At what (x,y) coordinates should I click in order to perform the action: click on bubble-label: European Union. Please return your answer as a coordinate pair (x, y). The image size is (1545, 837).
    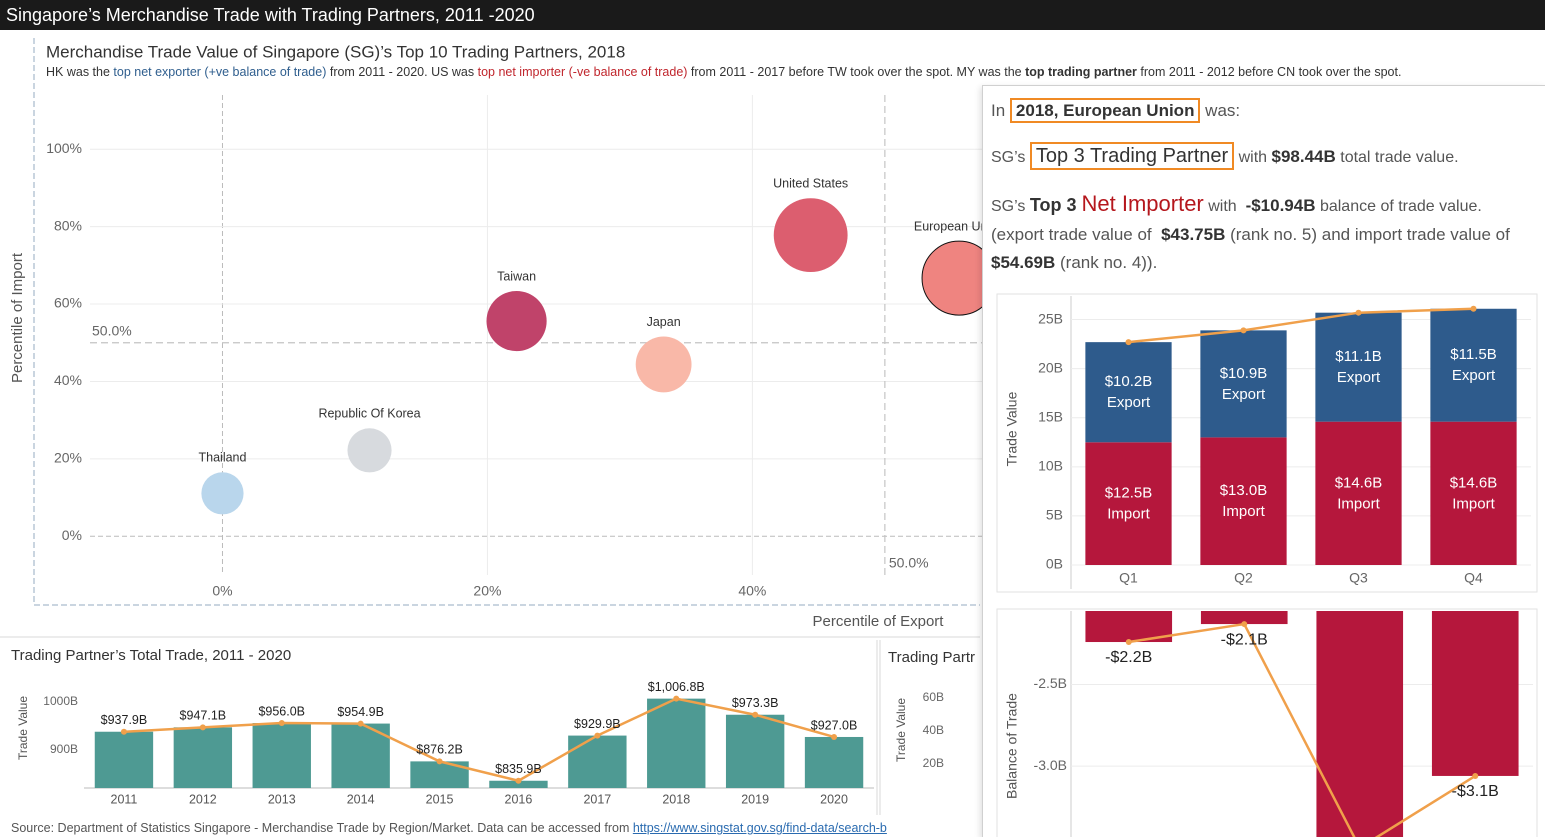
    Looking at the image, I should click on (959, 226).